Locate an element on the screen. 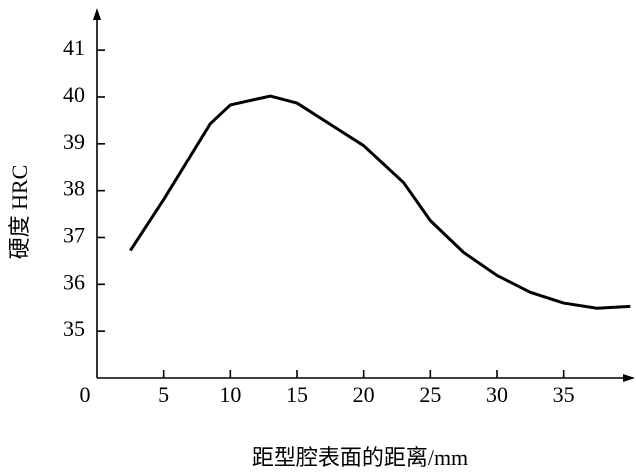 This screenshot has width=636, height=475. x-tick-label: 35 is located at coordinates (564, 394).